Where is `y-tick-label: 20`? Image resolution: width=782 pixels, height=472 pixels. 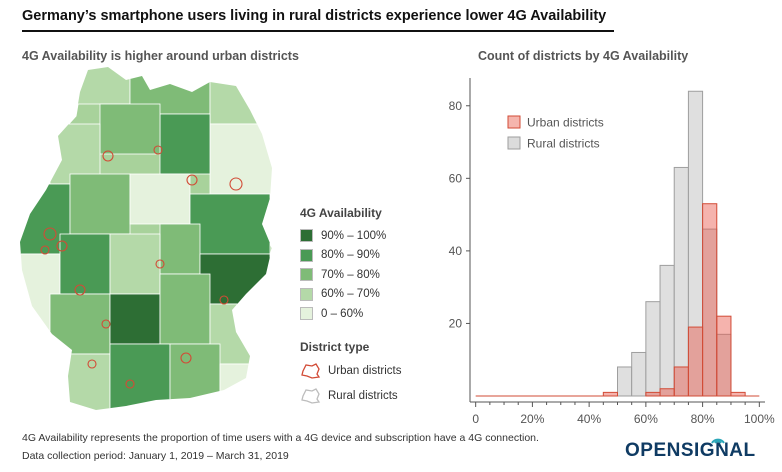 y-tick-label: 20 is located at coordinates (456, 323).